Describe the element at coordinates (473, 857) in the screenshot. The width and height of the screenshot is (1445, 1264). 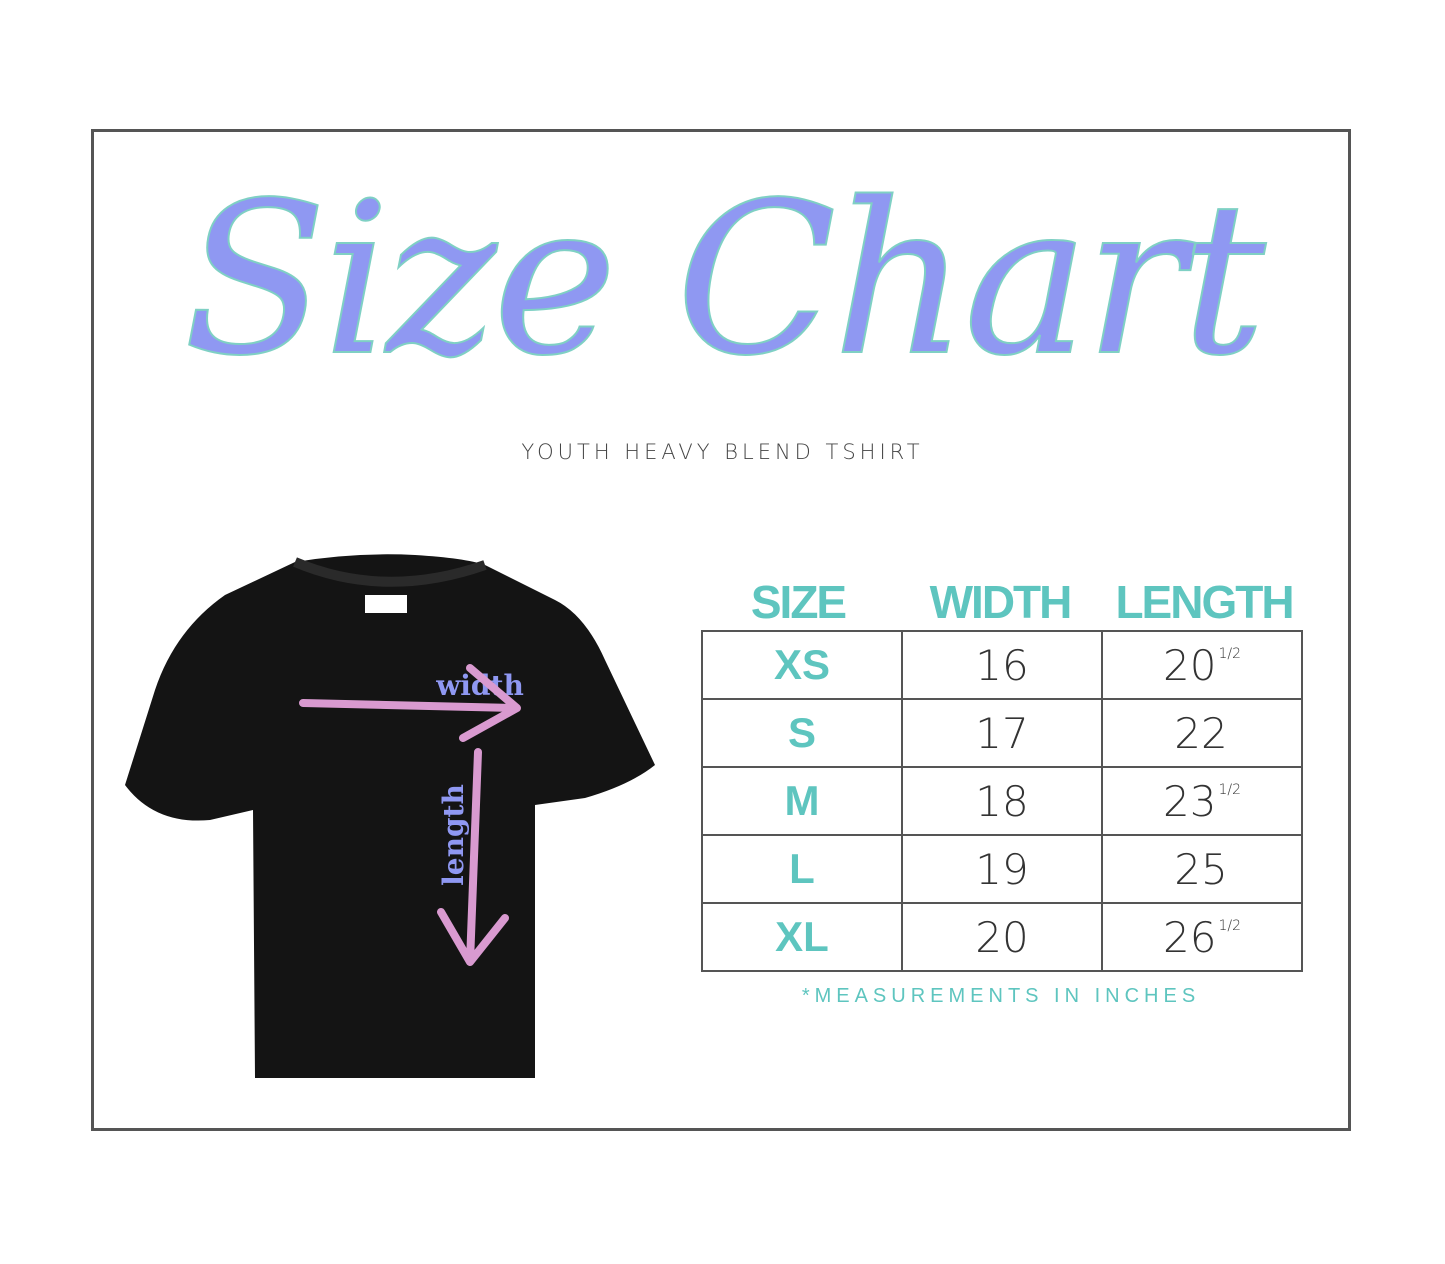
I see `length-arrow-icon` at that location.